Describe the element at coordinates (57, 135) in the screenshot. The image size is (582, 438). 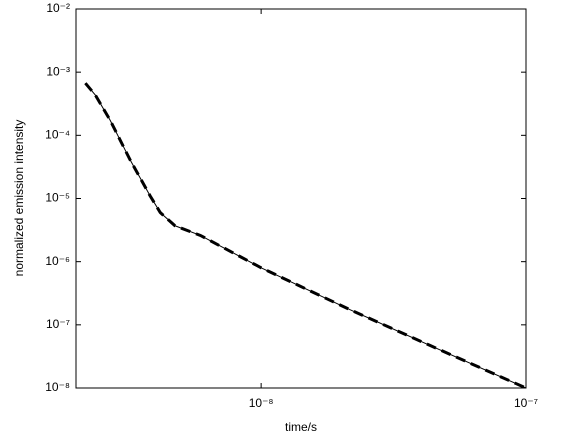
I see `y-tick-label: 10⁻⁴` at that location.